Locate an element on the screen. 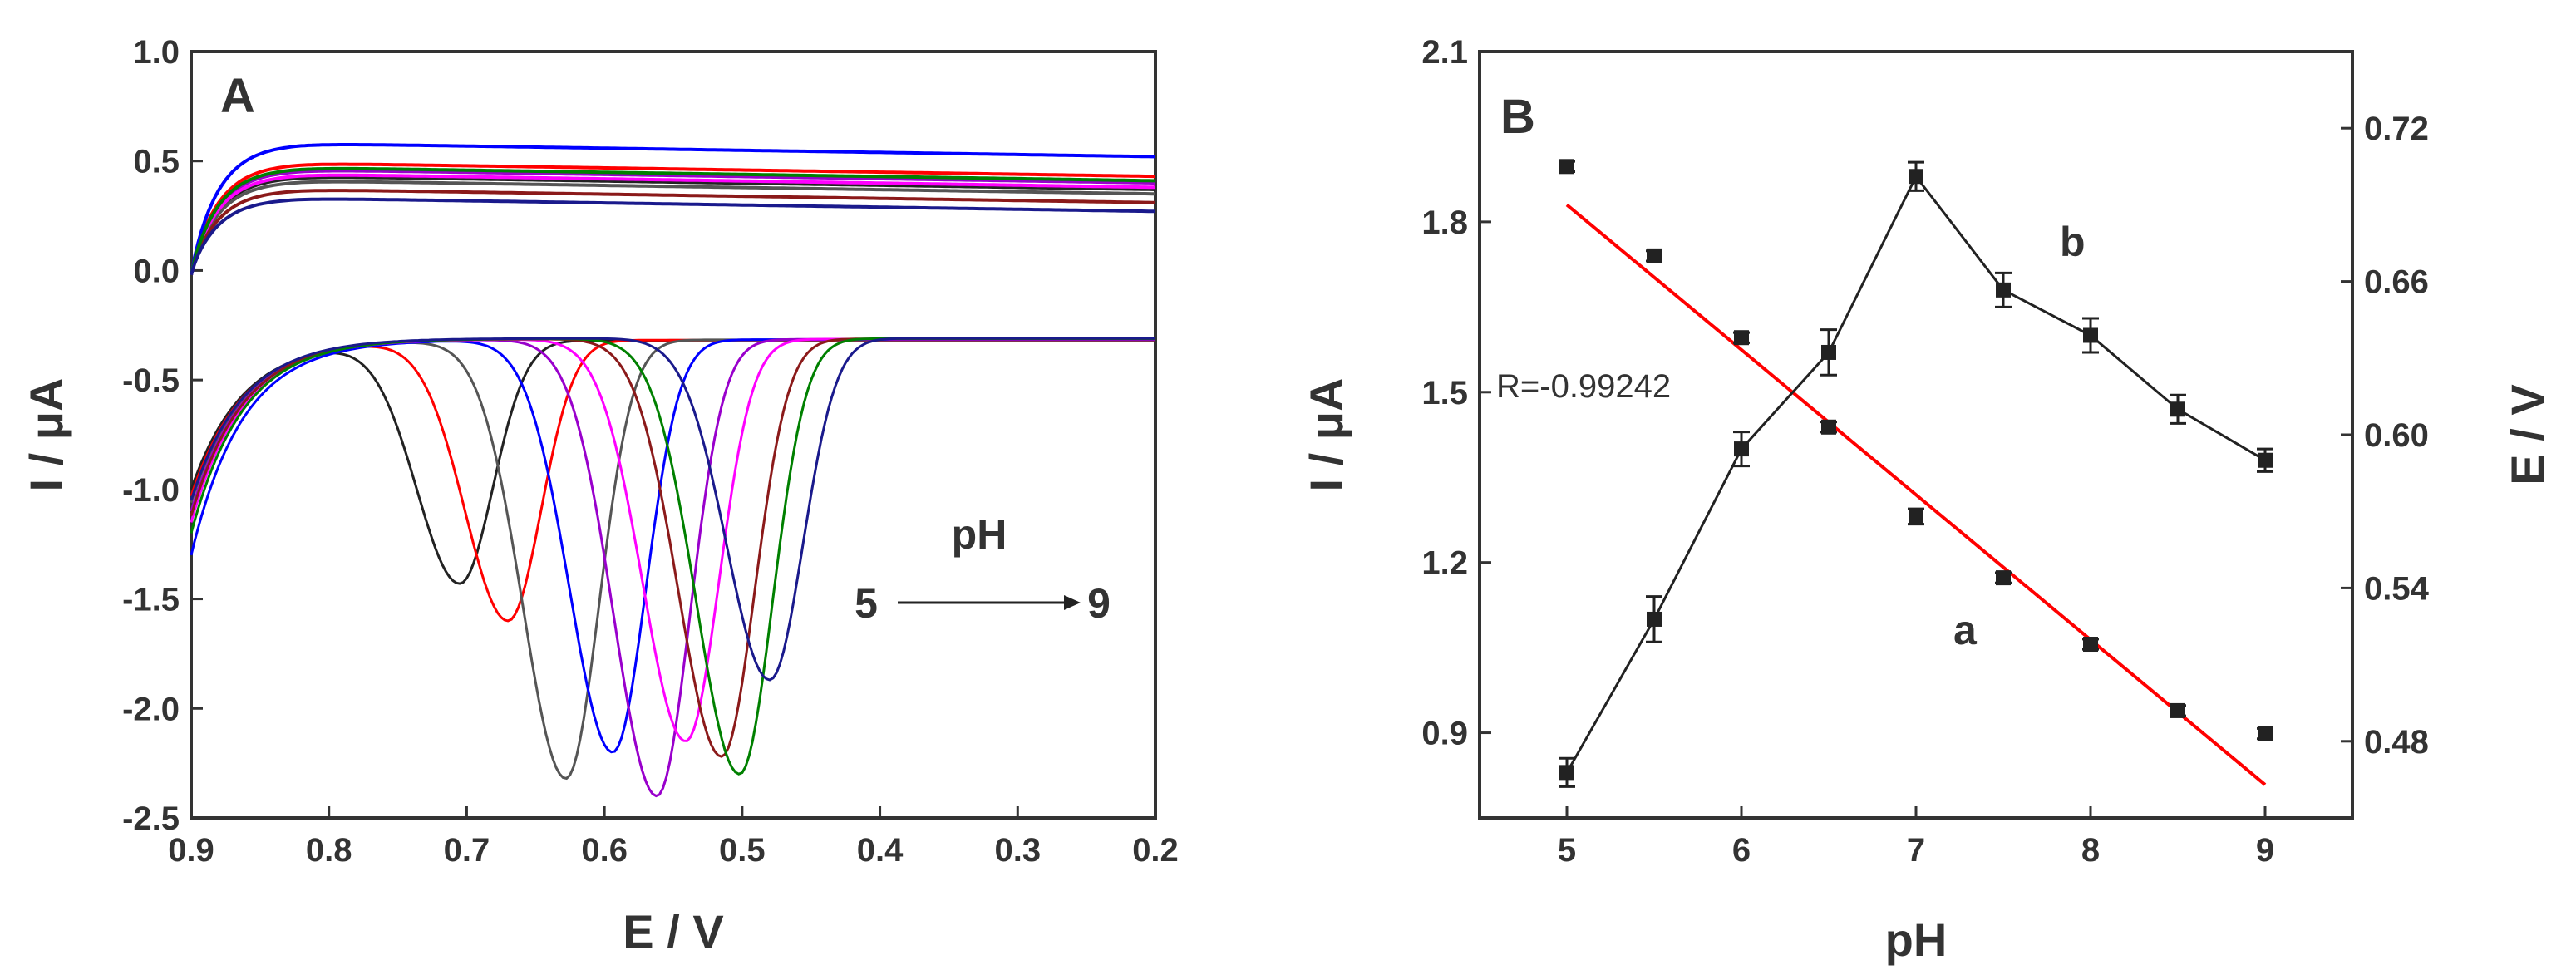 The image size is (2576, 980). panel-a-x-ticks: 0.9 0.8 0.7 0.6 0.5 0.4 0.3 0.2 is located at coordinates (673, 838).